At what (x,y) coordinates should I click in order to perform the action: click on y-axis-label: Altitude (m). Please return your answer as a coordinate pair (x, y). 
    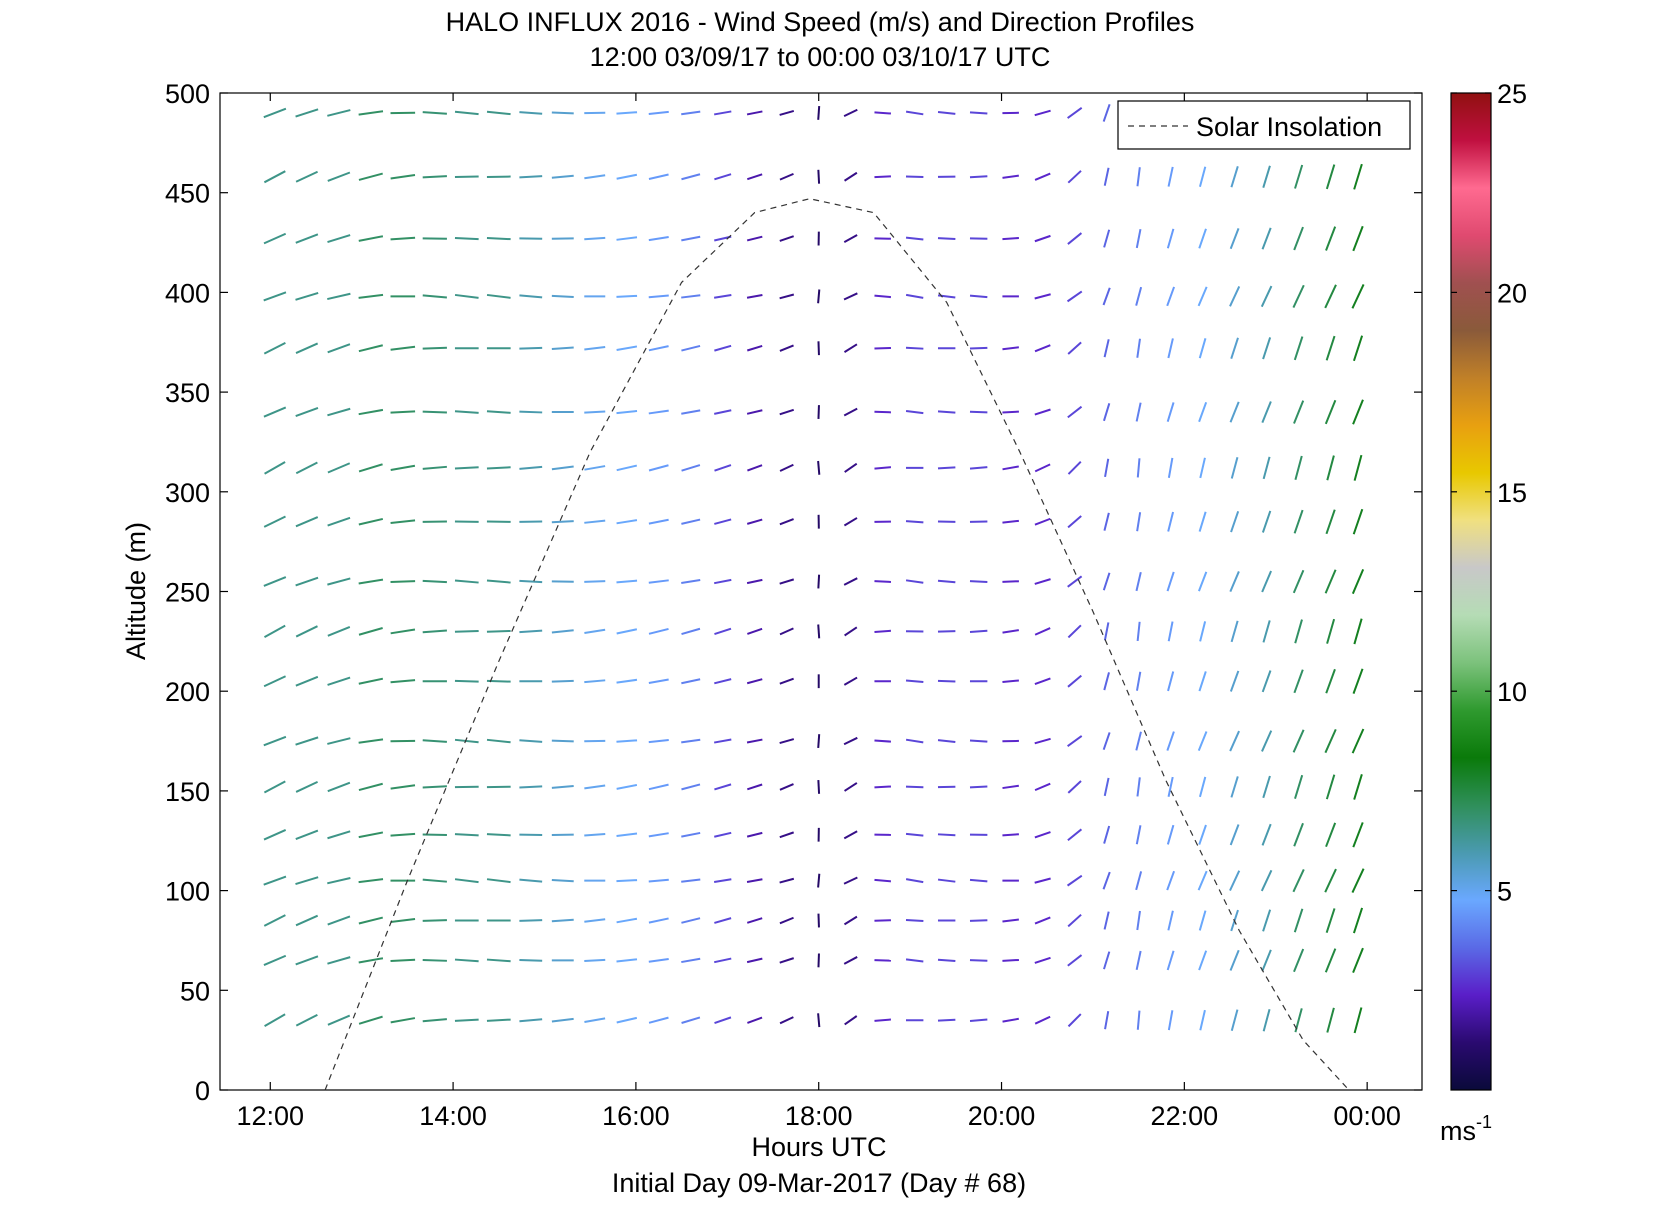
    Looking at the image, I should click on (136, 591).